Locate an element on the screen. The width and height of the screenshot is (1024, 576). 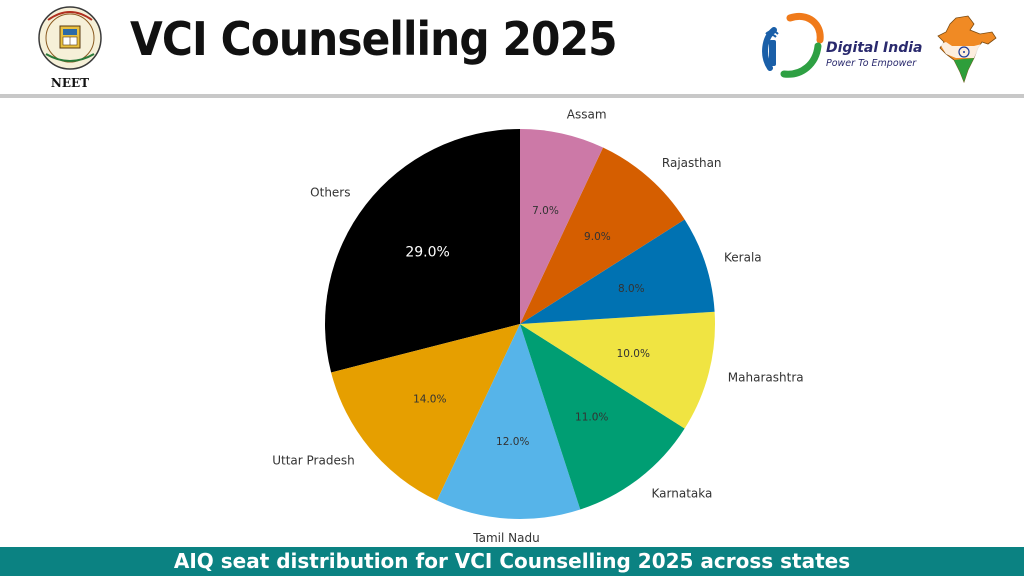
neet-logo: NEET is located at coordinates (70, 47).